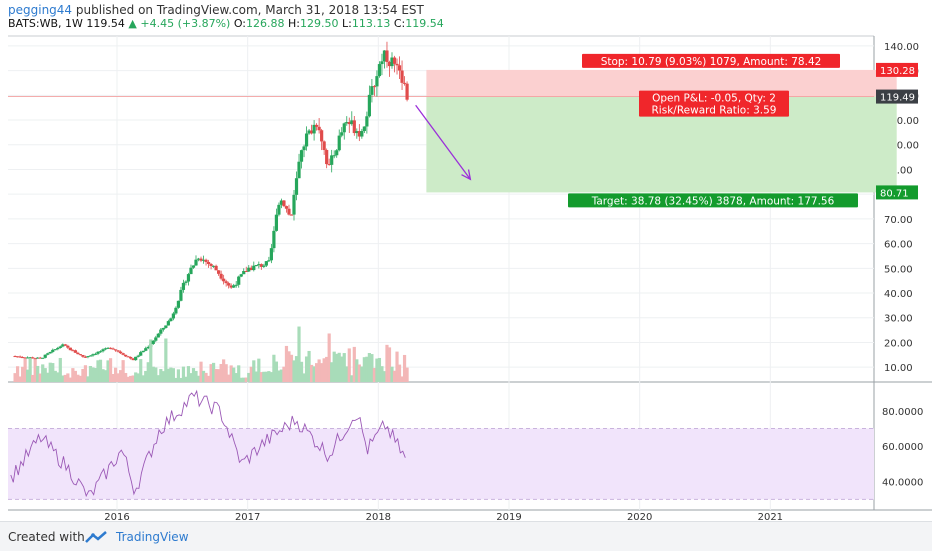 Image resolution: width=932 pixels, height=551 pixels. What do you see at coordinates (898, 294) in the screenshot?
I see `price-tick-label: 40.00` at bounding box center [898, 294].